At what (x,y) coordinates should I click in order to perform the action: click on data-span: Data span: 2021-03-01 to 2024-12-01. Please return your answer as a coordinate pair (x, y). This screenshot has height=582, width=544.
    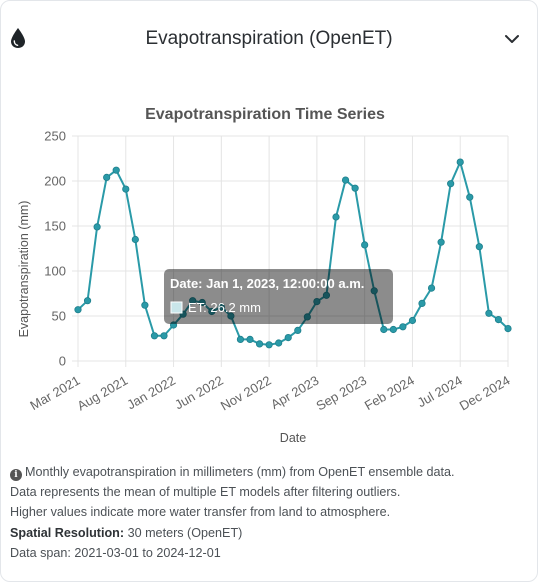
    Looking at the image, I should click on (115, 552).